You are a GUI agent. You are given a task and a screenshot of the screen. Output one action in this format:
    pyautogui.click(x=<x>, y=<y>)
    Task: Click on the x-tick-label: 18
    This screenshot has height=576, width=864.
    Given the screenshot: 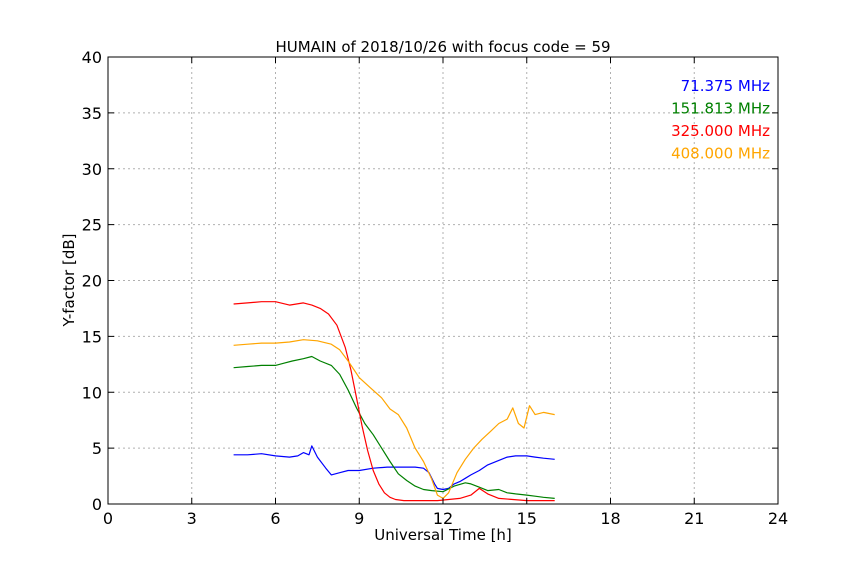 What is the action you would take?
    pyautogui.click(x=610, y=518)
    